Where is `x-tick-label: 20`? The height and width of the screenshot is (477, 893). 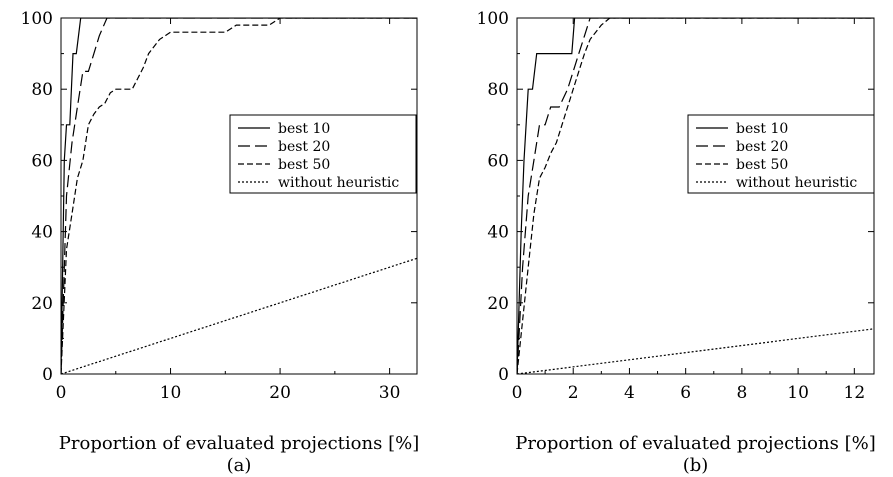
x-tick-label: 20 is located at coordinates (280, 393).